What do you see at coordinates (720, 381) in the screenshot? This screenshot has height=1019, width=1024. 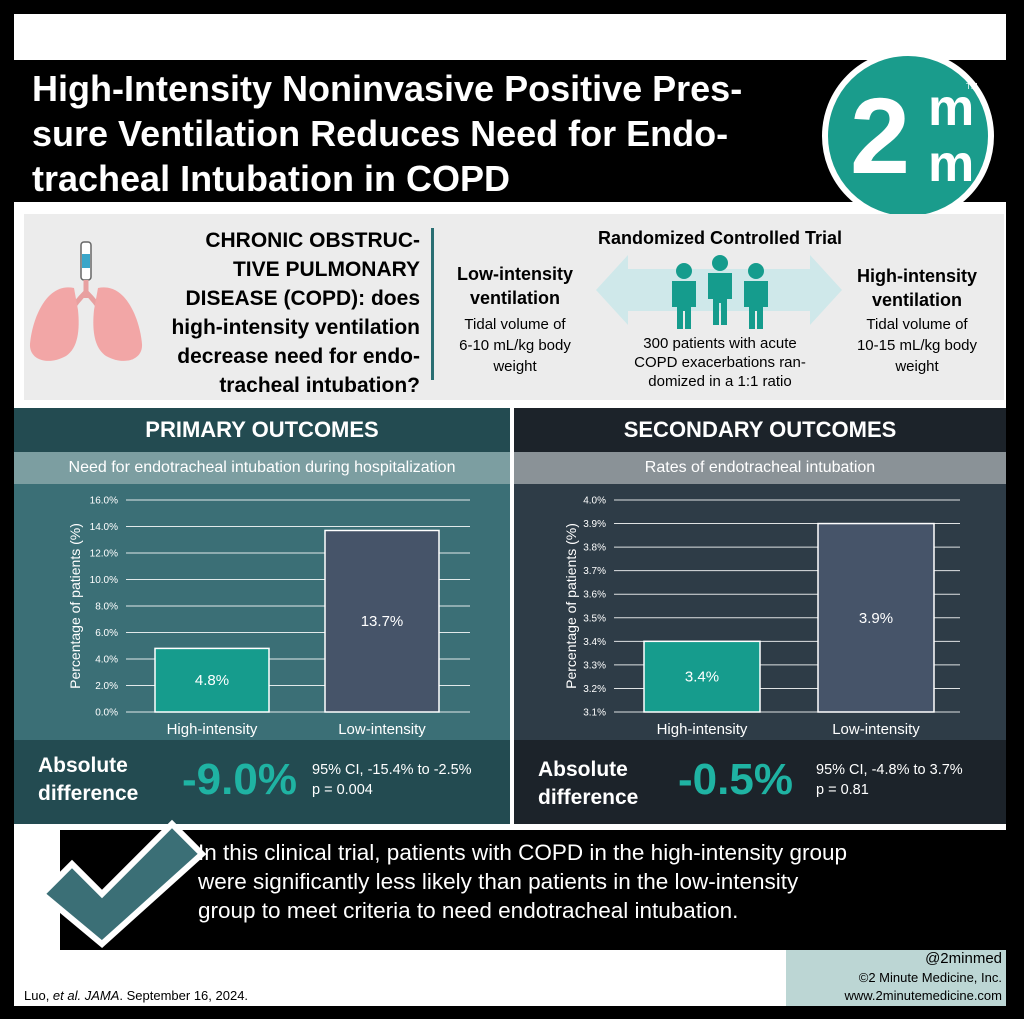 I see `patients-line: domized in a 1:1 ratio` at bounding box center [720, 381].